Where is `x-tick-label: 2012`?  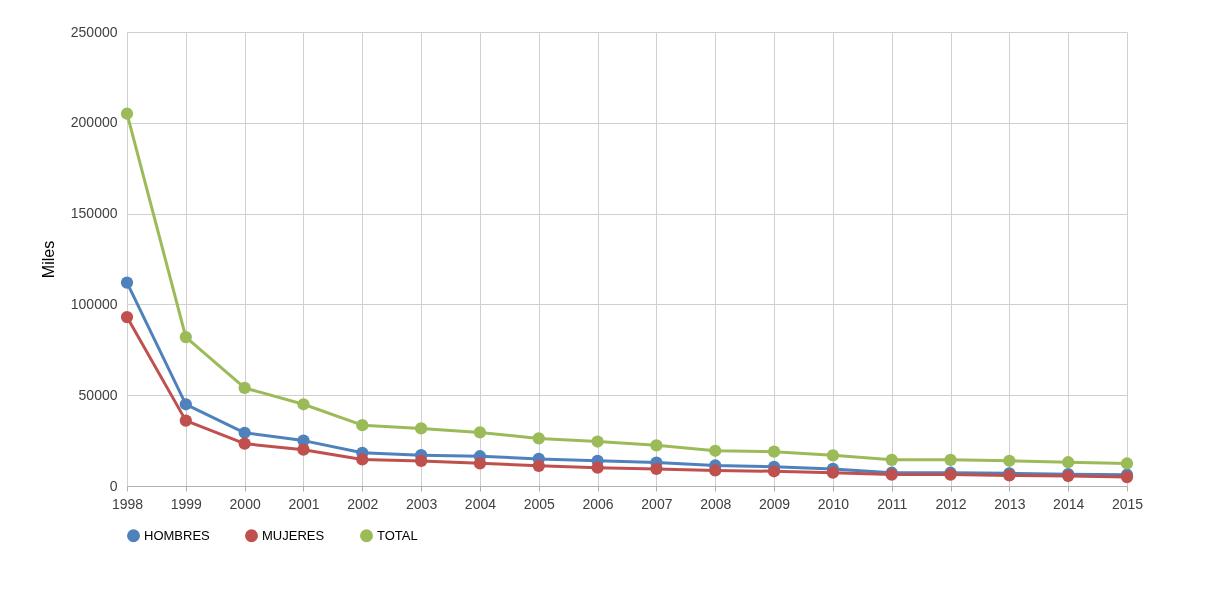
x-tick-label: 2012 is located at coordinates (951, 503).